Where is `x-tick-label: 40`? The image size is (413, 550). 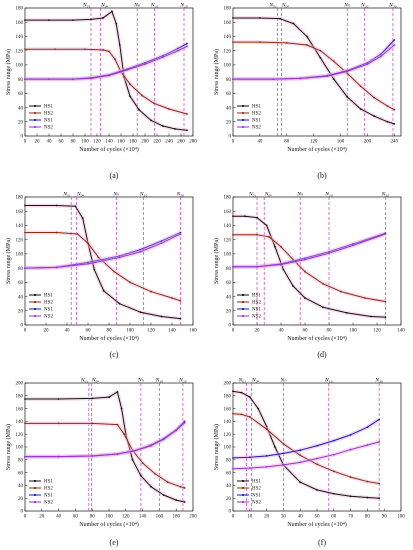 x-tick-label: 40 is located at coordinates (282, 331).